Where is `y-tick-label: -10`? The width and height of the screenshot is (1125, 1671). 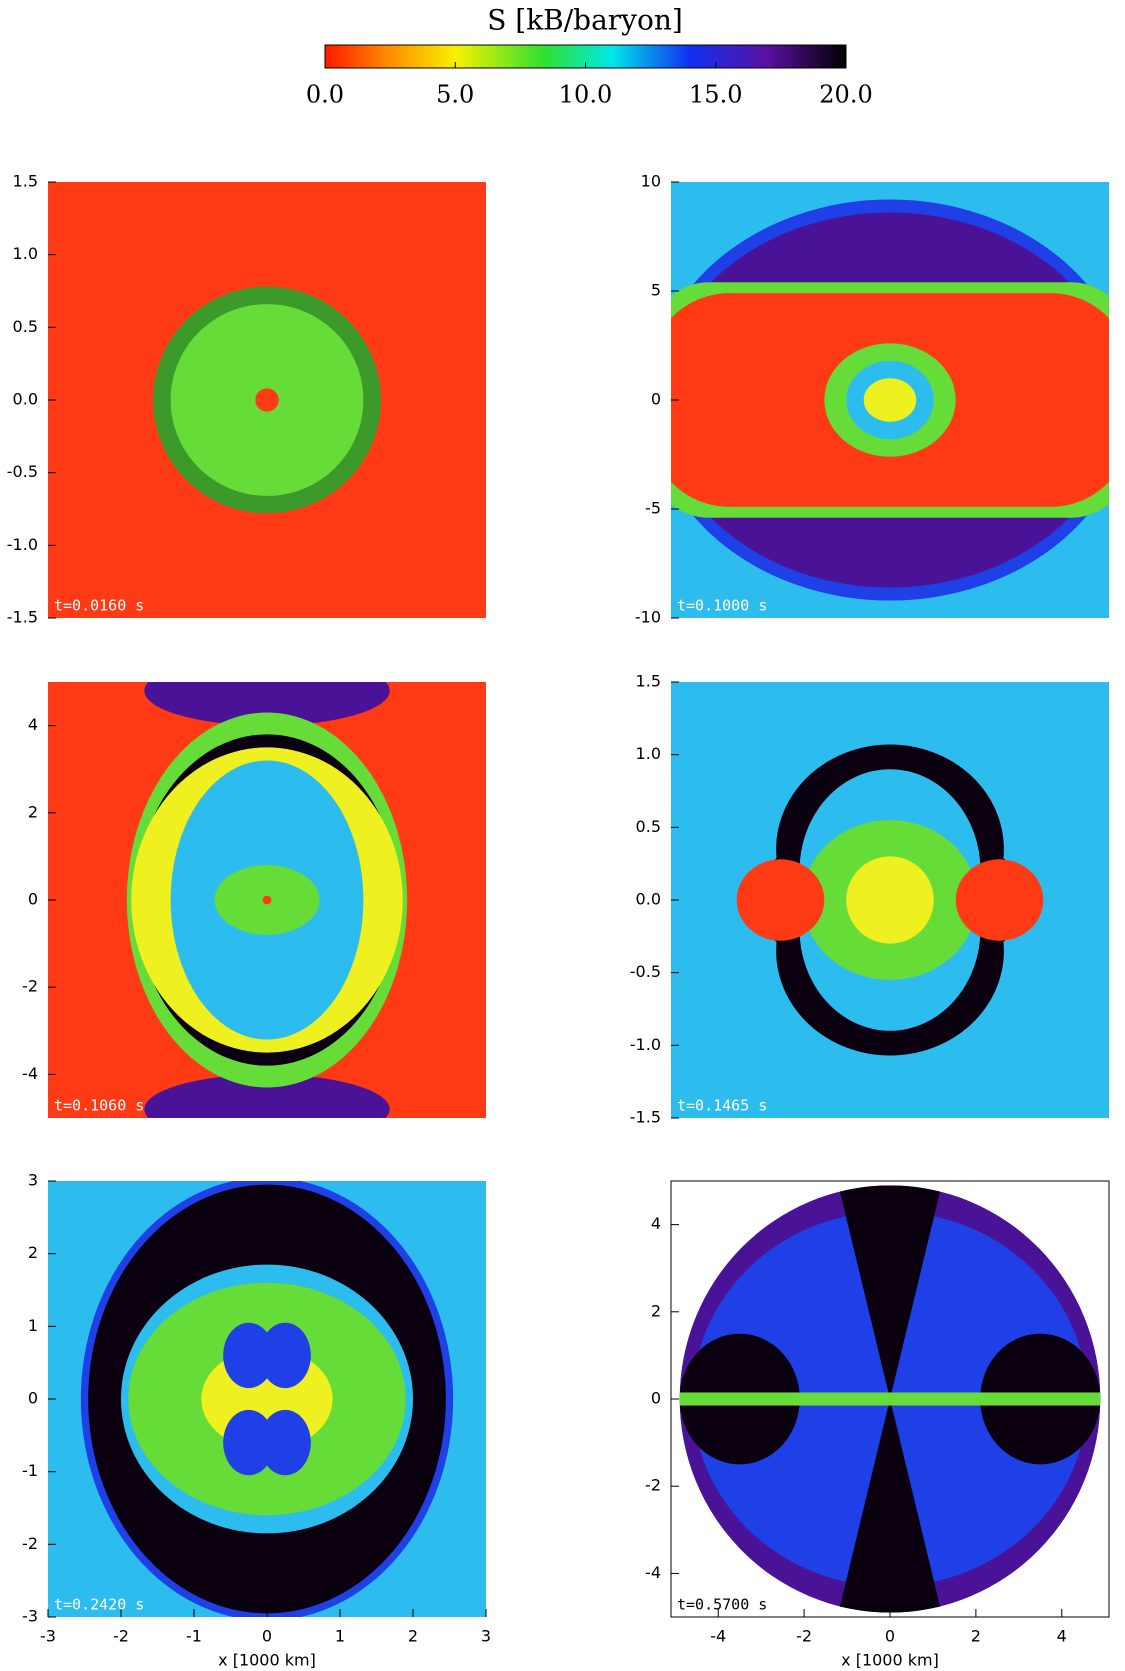 y-tick-label: -10 is located at coordinates (648, 617).